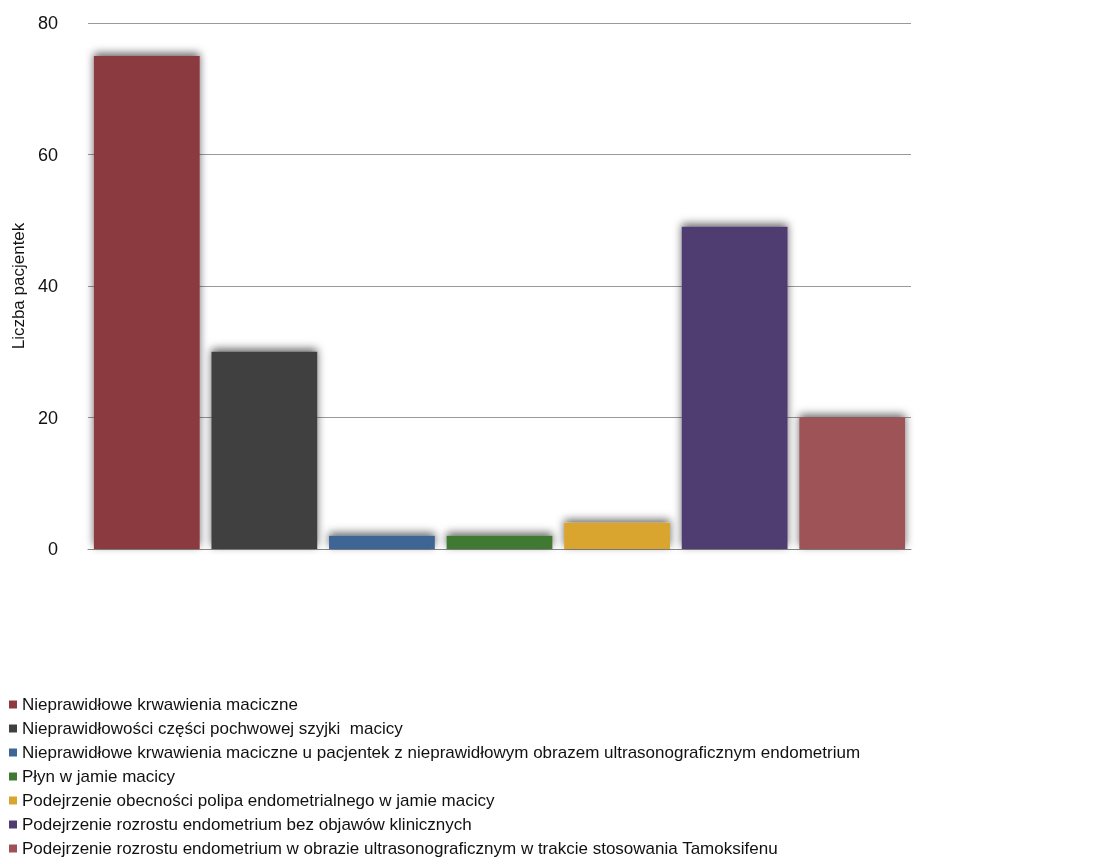 This screenshot has height=864, width=1111. What do you see at coordinates (99, 776) in the screenshot?
I see `legend-label: Płyn w jamie macicy` at bounding box center [99, 776].